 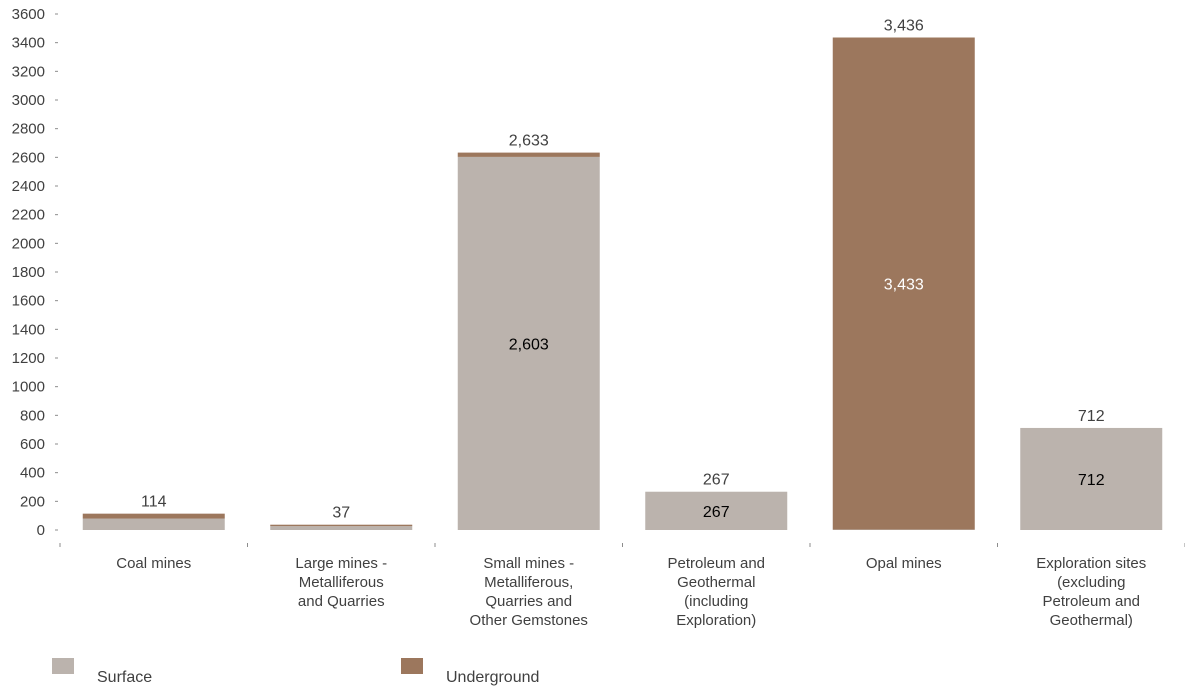 What do you see at coordinates (28, 329) in the screenshot?
I see `y-tick-label: 1400` at bounding box center [28, 329].